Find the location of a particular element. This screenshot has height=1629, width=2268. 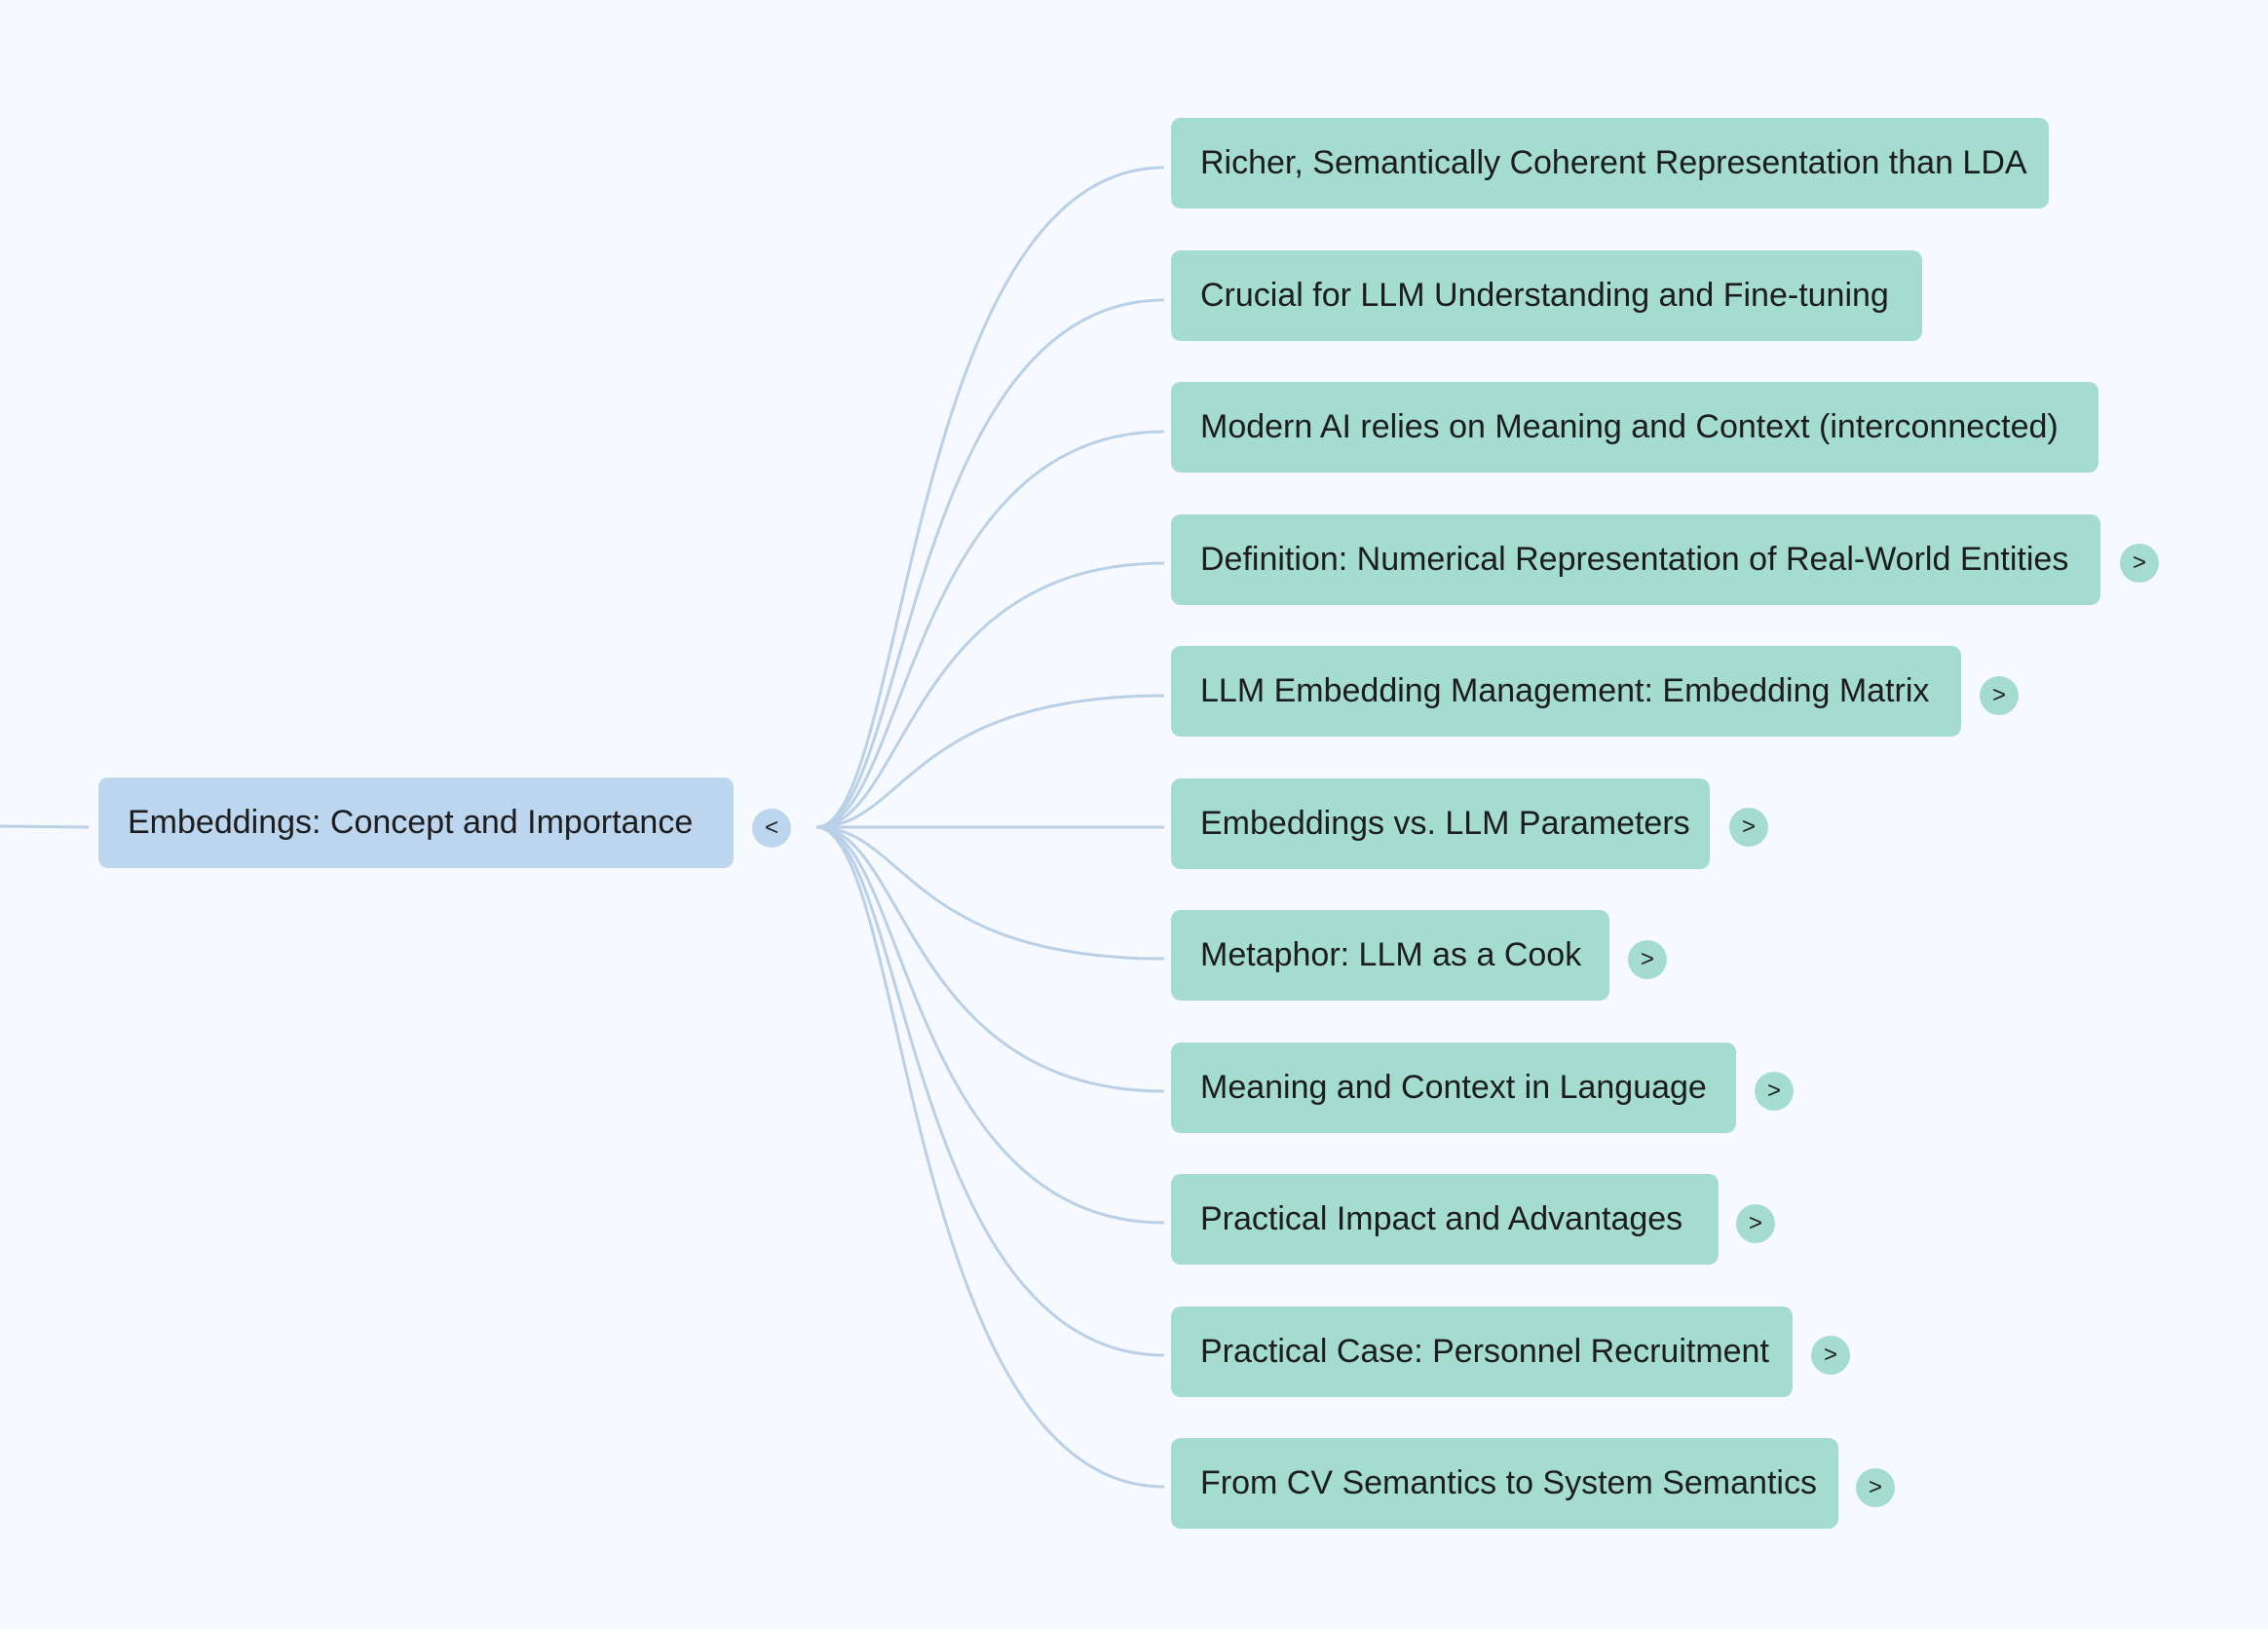

child-node-label: Metaphor: LLM as a Cook is located at coordinates (1391, 955).